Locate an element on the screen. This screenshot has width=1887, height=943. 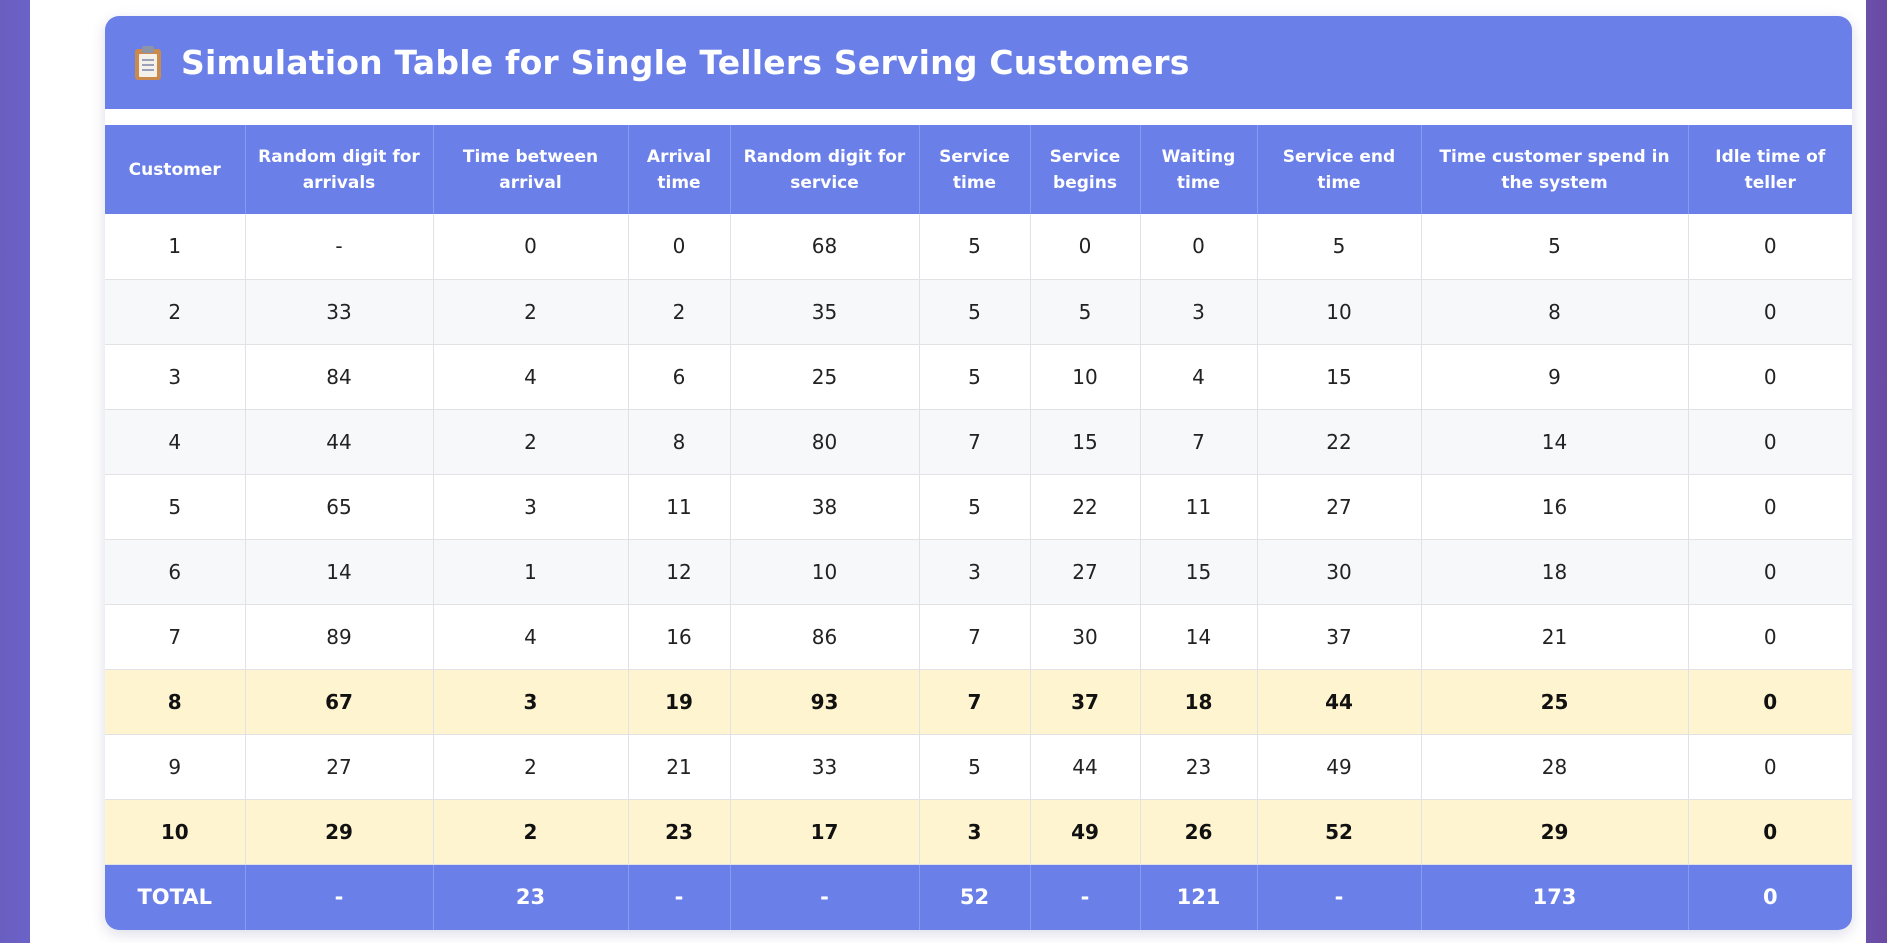
table-row: 7 89 4 16 86 7 30 14 37 21 0 is located at coordinates (978, 637).